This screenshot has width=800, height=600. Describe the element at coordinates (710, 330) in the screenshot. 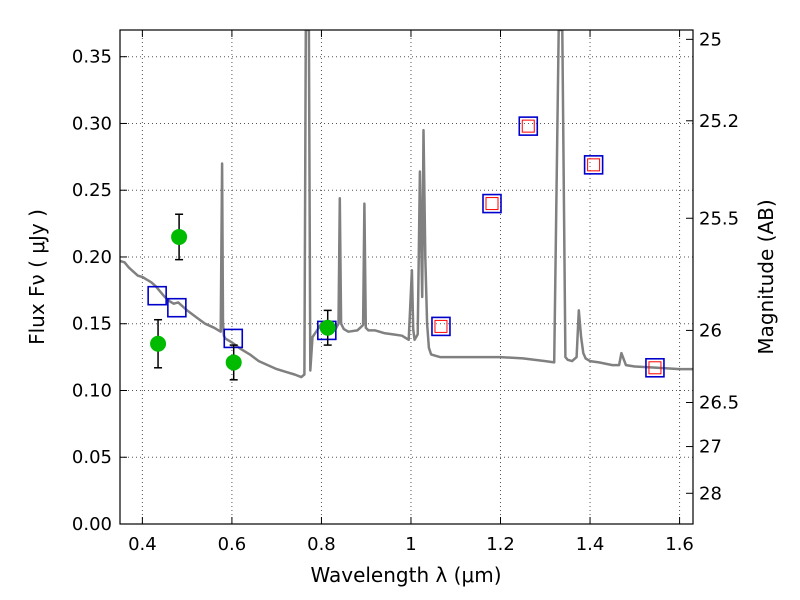

I see `y2-tick-label: 26` at that location.